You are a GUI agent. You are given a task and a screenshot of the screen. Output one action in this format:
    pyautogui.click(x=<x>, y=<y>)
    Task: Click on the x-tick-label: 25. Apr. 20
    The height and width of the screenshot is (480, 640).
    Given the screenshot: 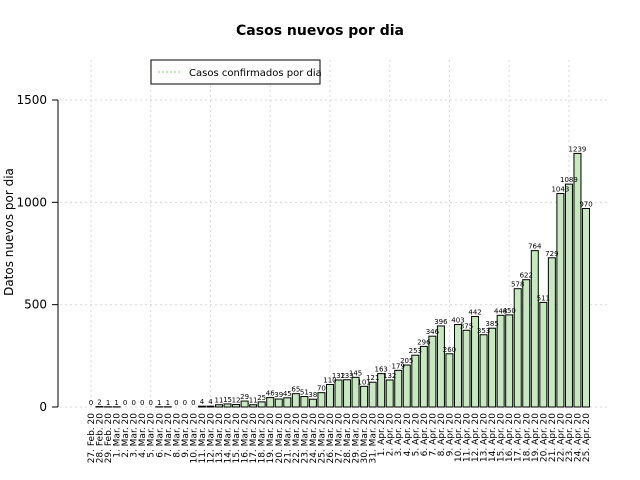 What is the action you would take?
    pyautogui.click(x=587, y=437)
    